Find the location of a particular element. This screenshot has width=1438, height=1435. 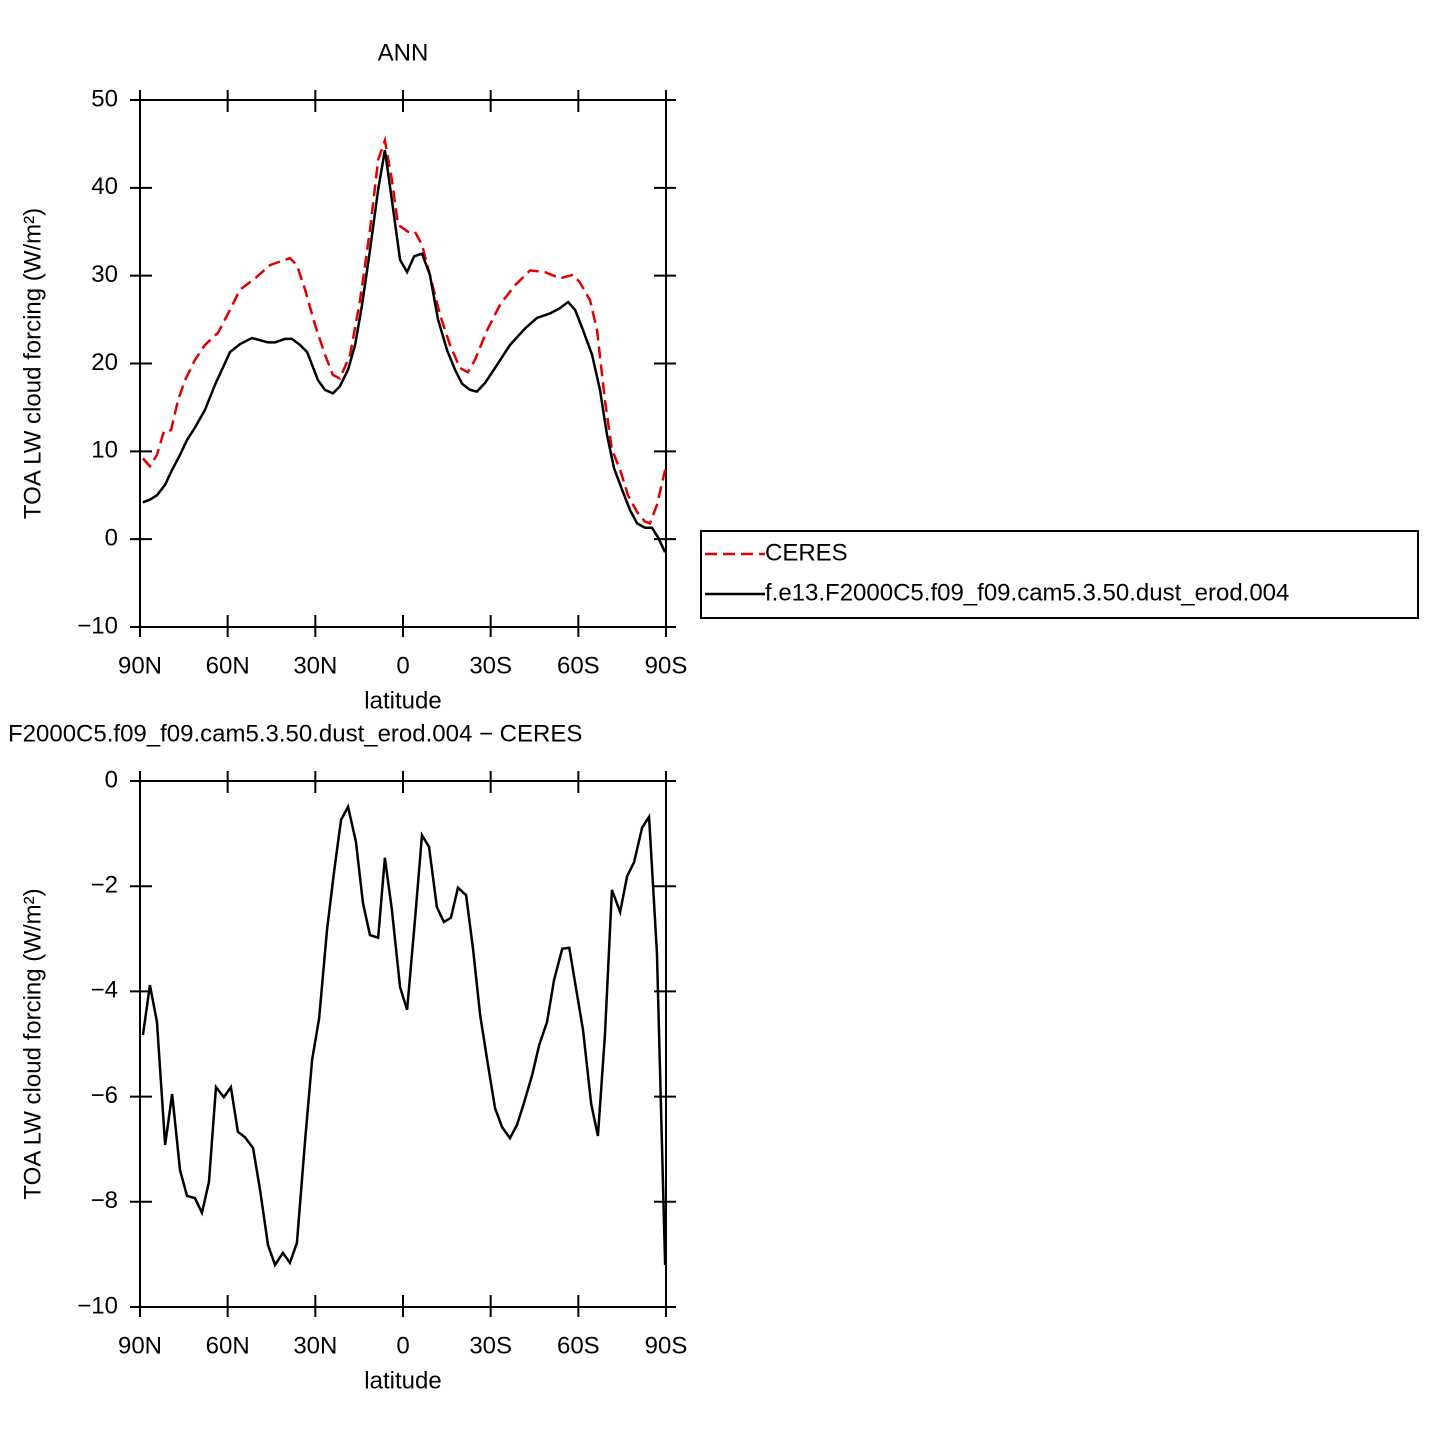

y-tick-label: 10 is located at coordinates (104, 450).